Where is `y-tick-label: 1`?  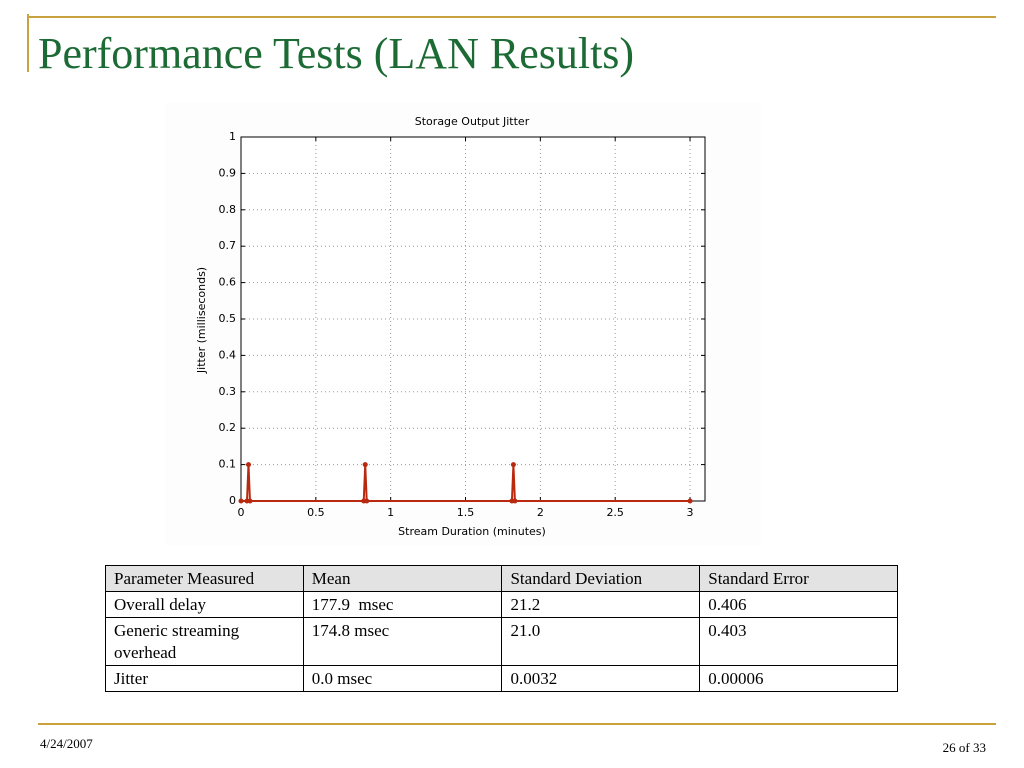 y-tick-label: 1 is located at coordinates (232, 136).